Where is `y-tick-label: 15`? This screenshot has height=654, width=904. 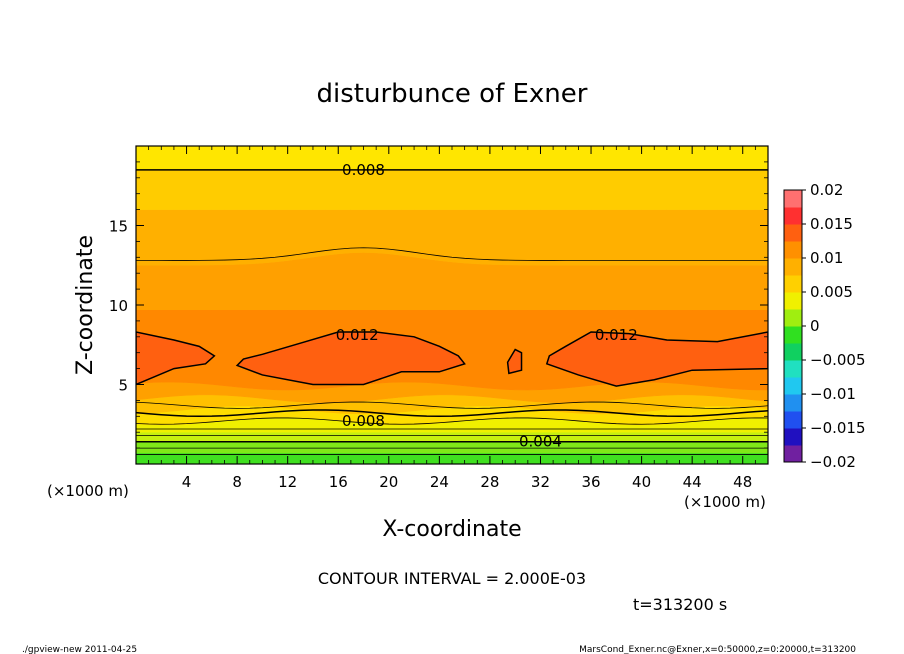 y-tick-label: 15 is located at coordinates (118, 227).